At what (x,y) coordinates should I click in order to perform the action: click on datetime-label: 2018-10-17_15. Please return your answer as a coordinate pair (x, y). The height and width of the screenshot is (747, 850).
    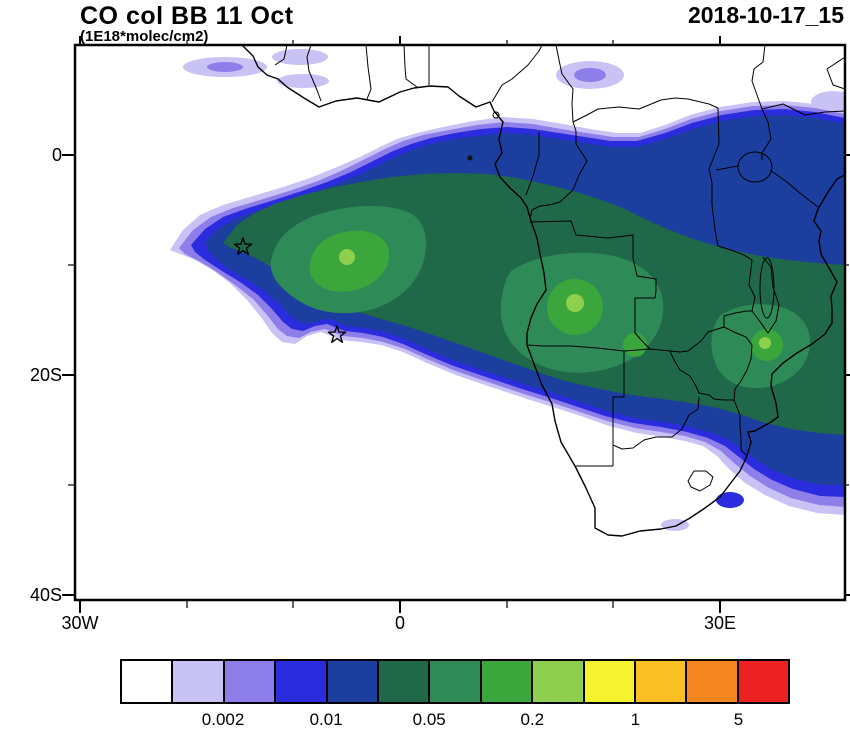
    Looking at the image, I should click on (765, 15).